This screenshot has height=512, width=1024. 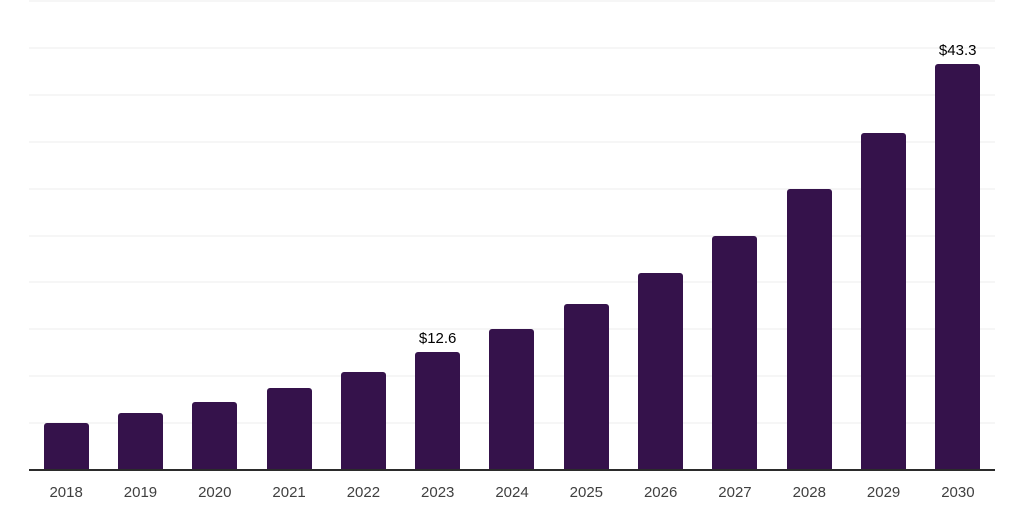 What do you see at coordinates (438, 492) in the screenshot?
I see `x-axis-label: 2023` at bounding box center [438, 492].